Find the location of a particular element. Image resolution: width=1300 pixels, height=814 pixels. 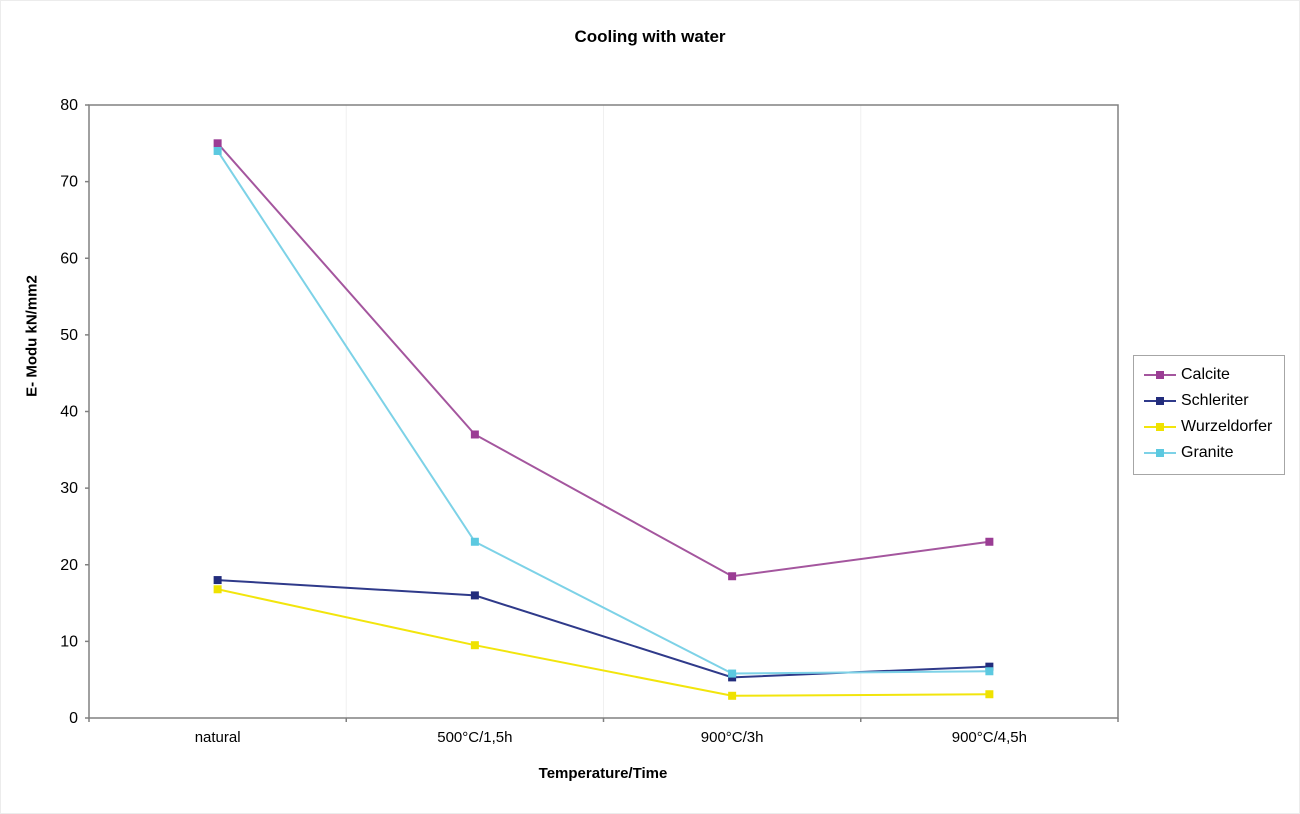

y-tick-label: 40 is located at coordinates (69, 412).